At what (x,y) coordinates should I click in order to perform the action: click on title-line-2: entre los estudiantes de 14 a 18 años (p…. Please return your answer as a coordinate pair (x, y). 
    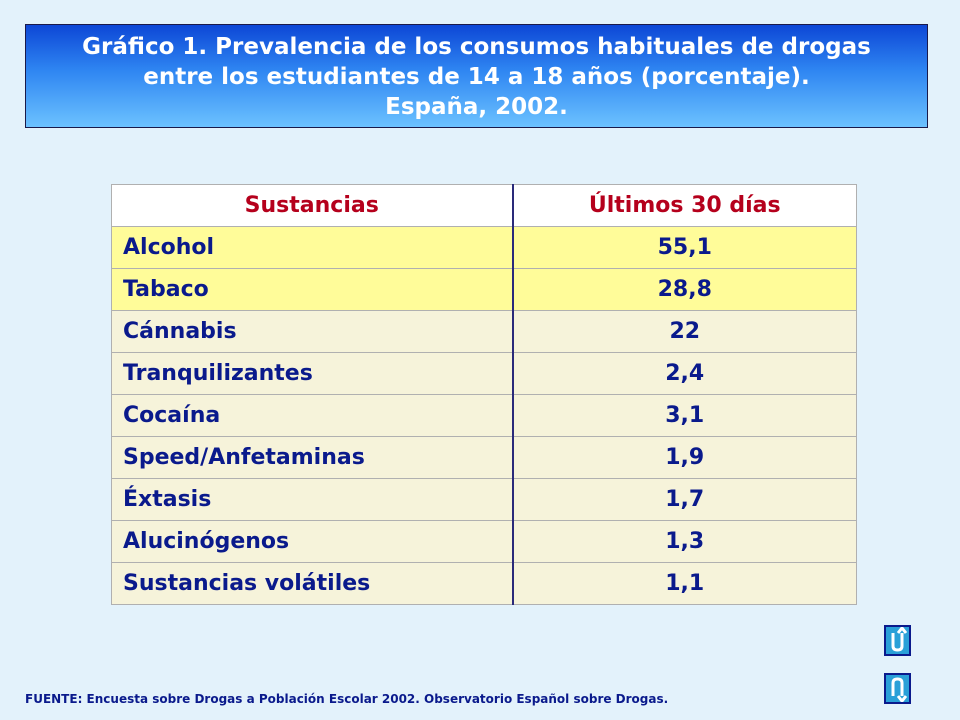
    Looking at the image, I should click on (476, 77).